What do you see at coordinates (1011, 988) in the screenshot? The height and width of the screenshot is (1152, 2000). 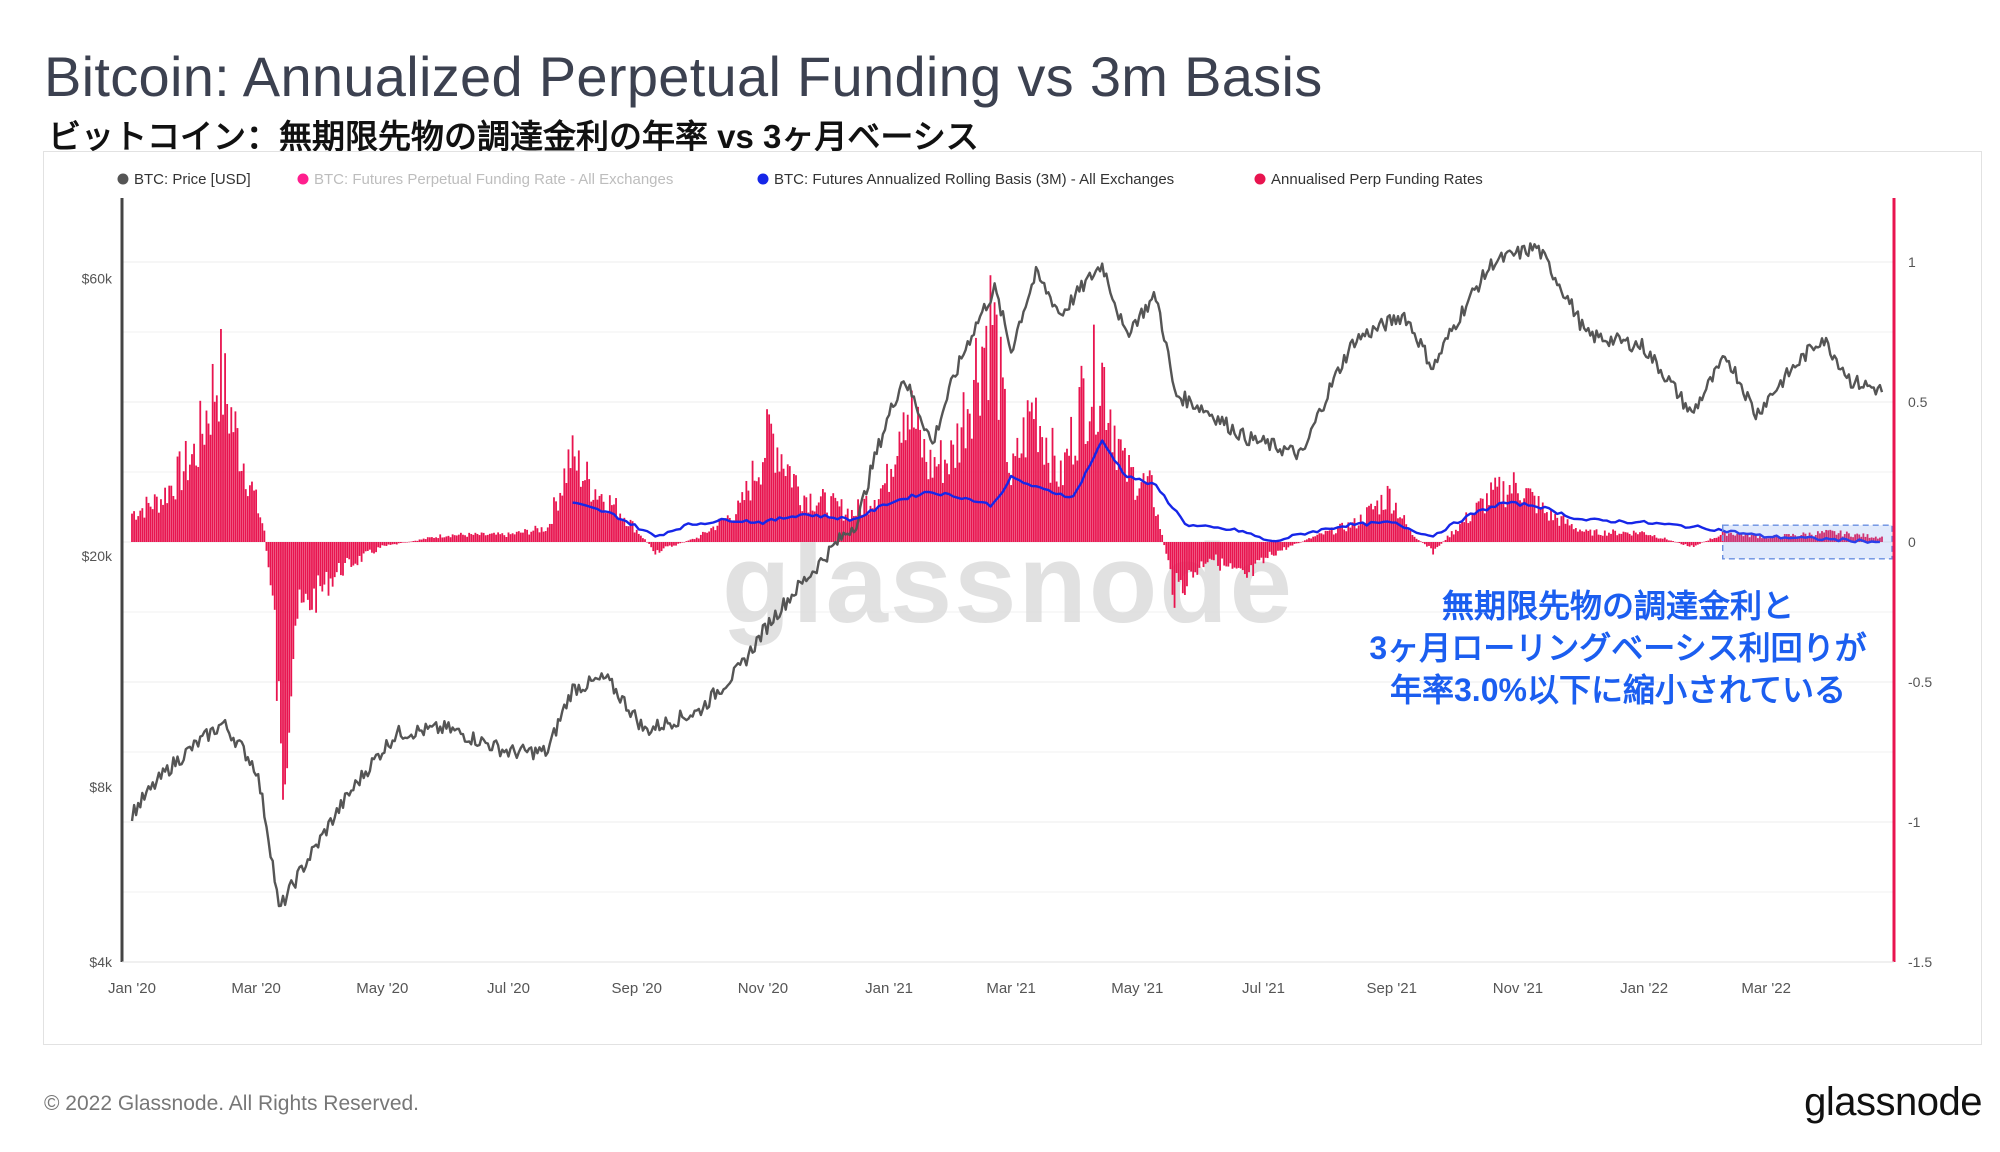 I see `x-axis-tick-label: Mar '21` at bounding box center [1011, 988].